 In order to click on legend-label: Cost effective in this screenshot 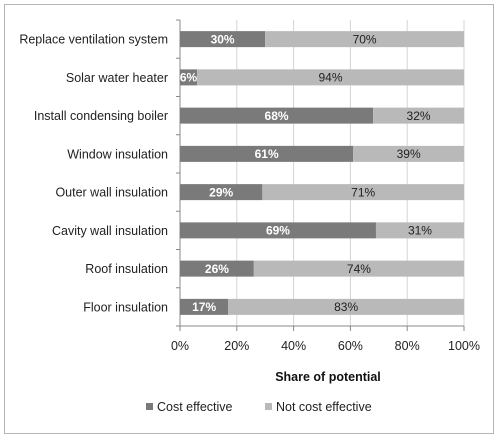, I will do `click(195, 407)`.